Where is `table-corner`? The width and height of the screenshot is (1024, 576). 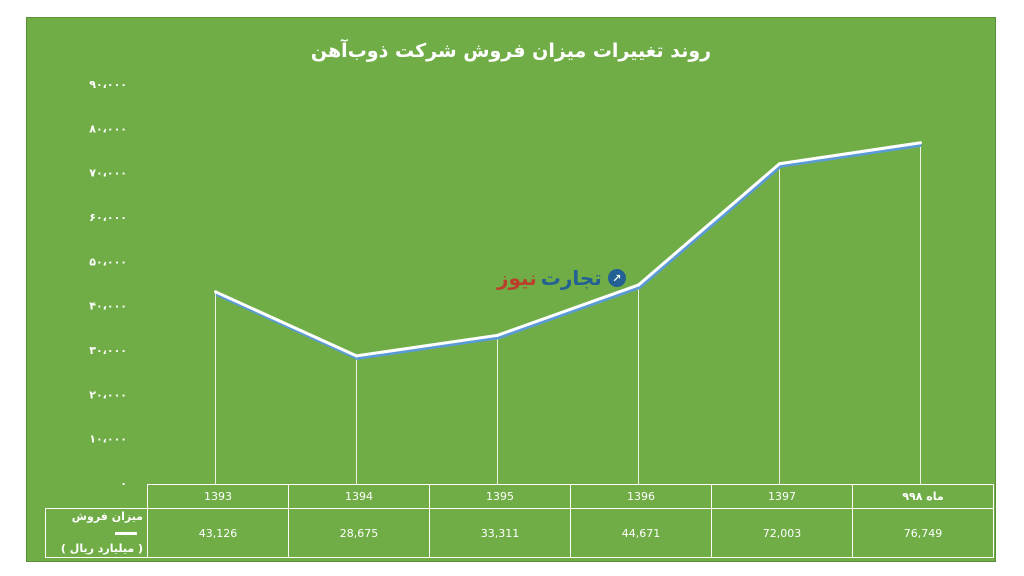 table-corner is located at coordinates (96, 496).